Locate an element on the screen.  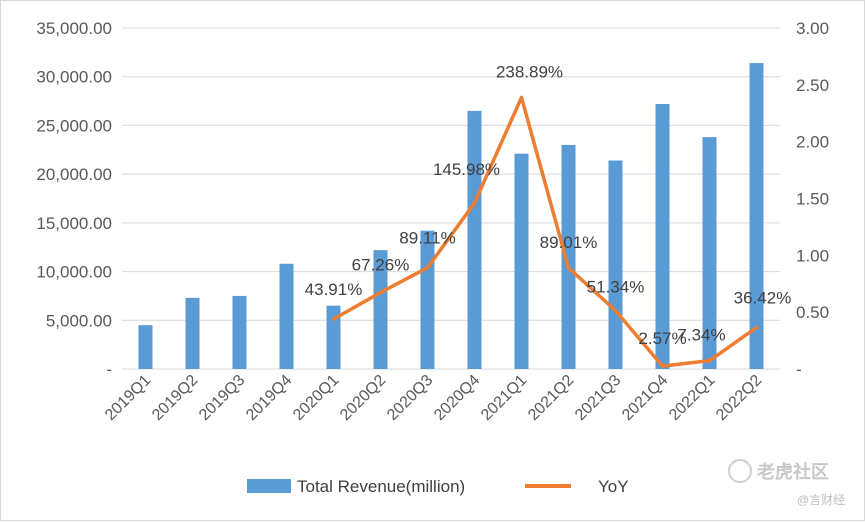
y-right-tick-label: 2.50 is located at coordinates (812, 85).